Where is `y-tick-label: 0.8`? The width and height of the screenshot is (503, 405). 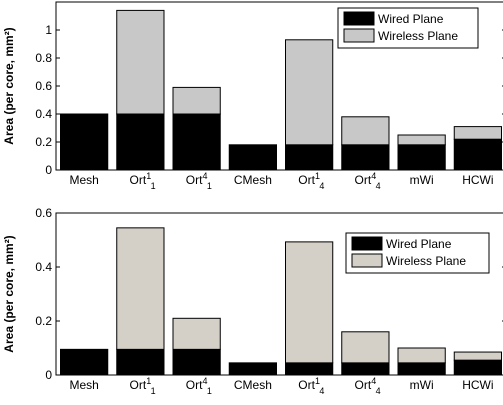
y-tick-label: 0.8 is located at coordinates (43, 58).